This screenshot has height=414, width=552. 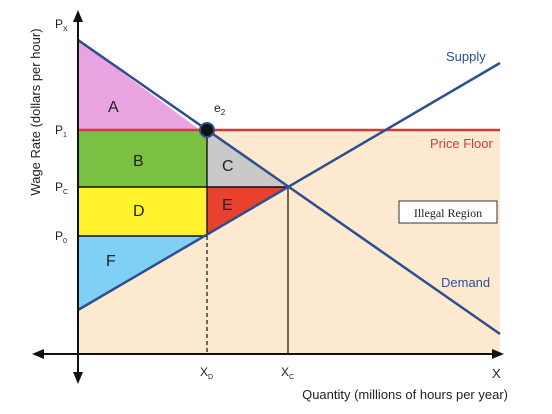 I want to click on region-b, so click(x=142, y=158).